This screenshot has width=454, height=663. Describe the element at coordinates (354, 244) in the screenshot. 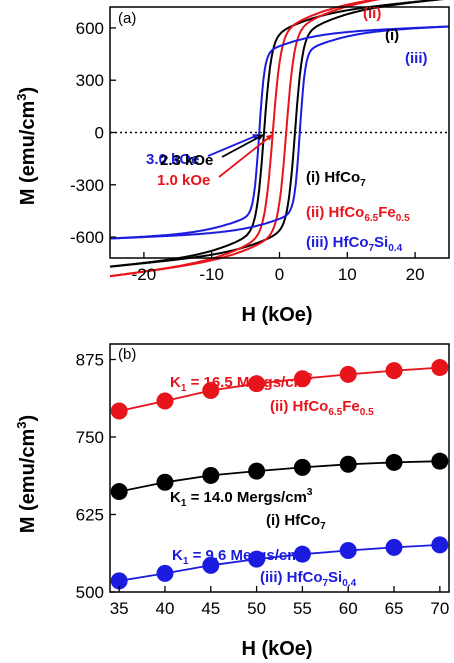

I see `legend-entry: (iii) HfCo7Si0.4` at that location.